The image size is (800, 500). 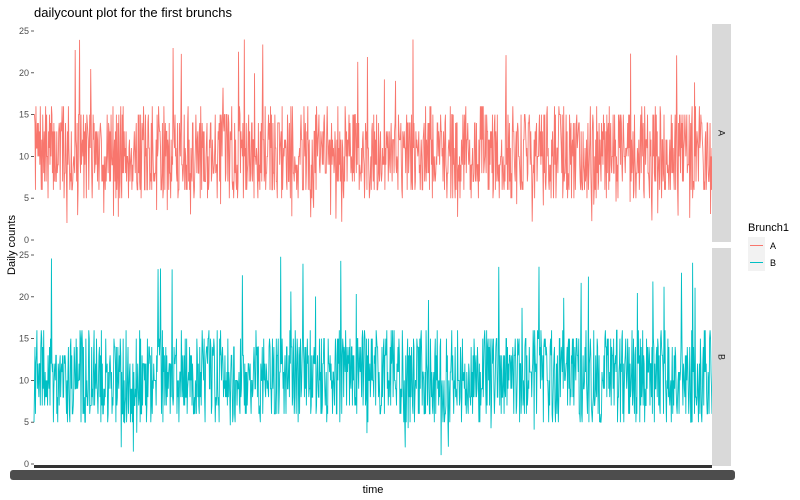 What do you see at coordinates (133, 12) in the screenshot?
I see `chart-title: dailycount plot for the first brunchs` at bounding box center [133, 12].